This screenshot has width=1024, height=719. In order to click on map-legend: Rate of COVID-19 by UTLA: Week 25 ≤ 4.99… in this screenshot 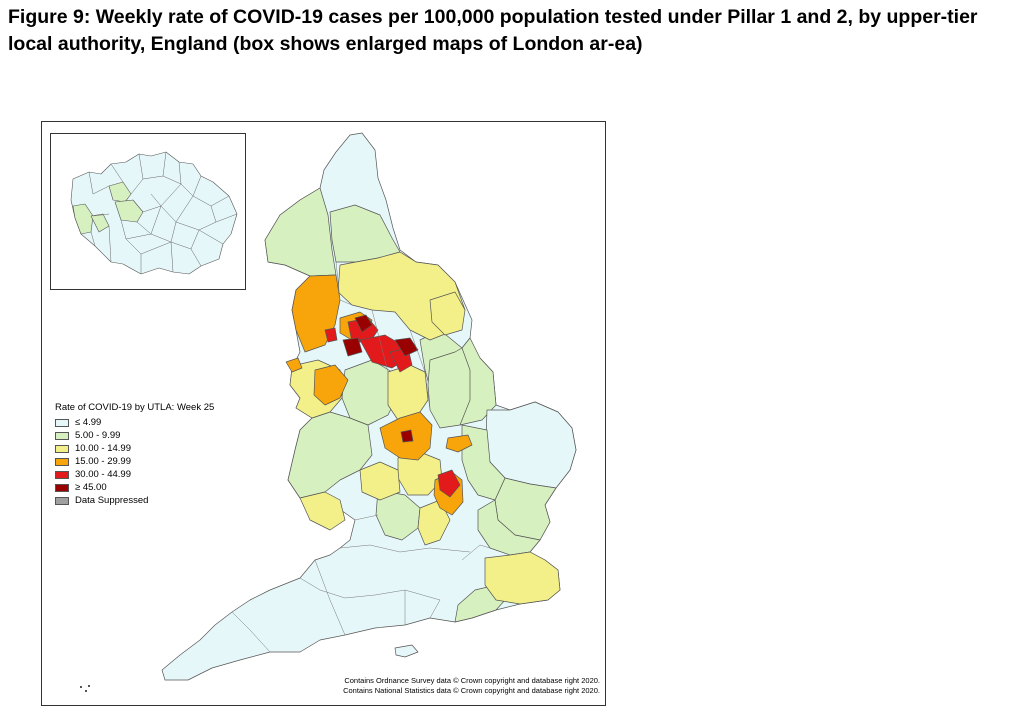, I will do `click(134, 454)`.